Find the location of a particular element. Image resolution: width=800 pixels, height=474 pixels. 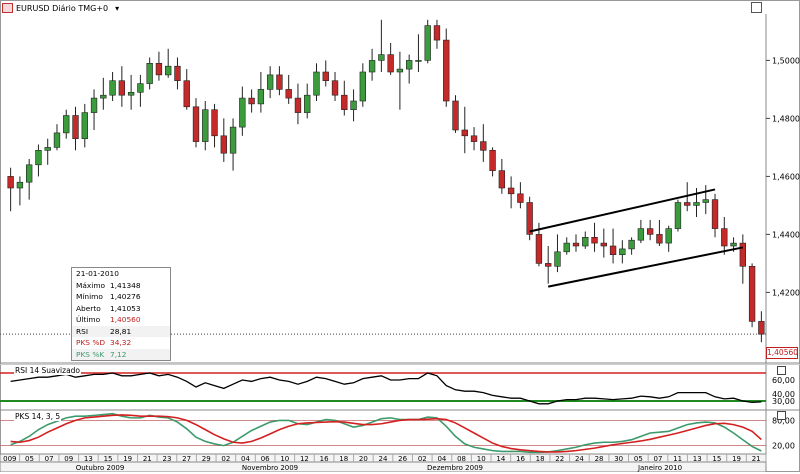

x-tick-label: 29 is located at coordinates (206, 459).